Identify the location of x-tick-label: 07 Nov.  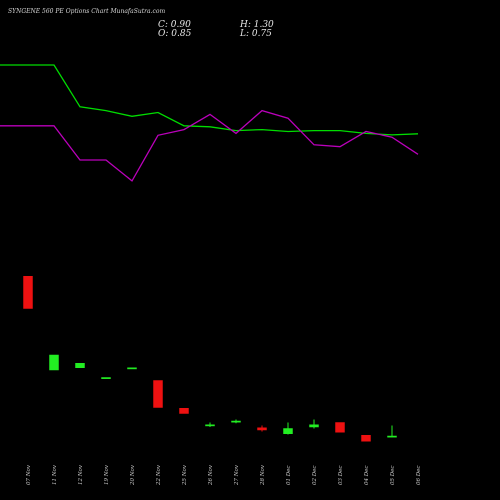
(29, 474).